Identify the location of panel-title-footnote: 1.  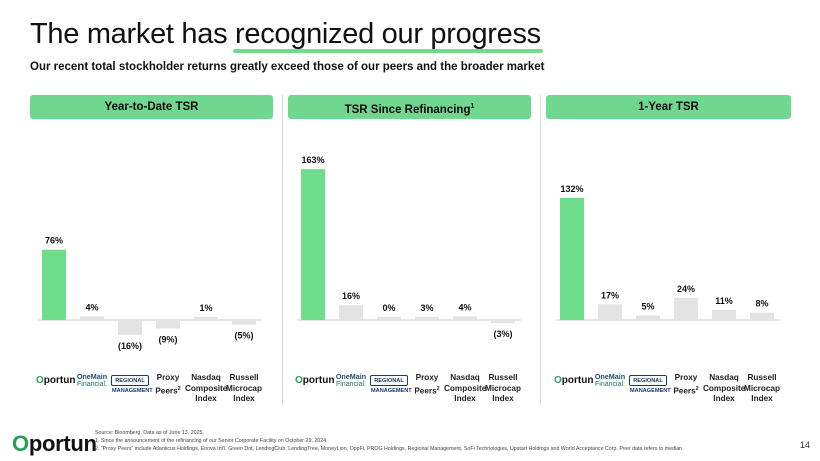
(472, 106).